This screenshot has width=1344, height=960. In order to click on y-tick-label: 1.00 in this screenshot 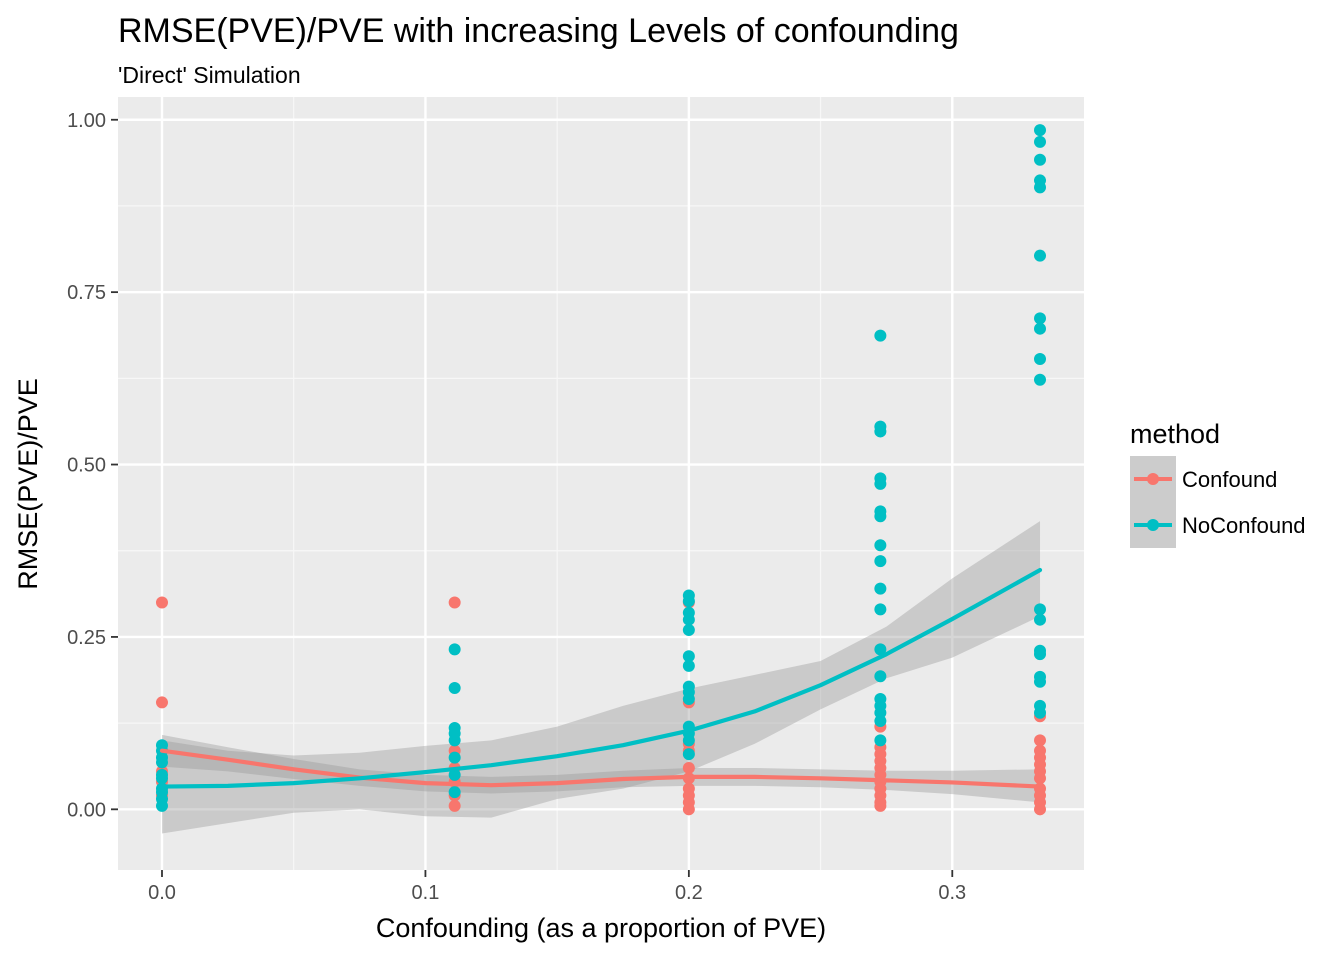, I will do `click(86, 121)`.